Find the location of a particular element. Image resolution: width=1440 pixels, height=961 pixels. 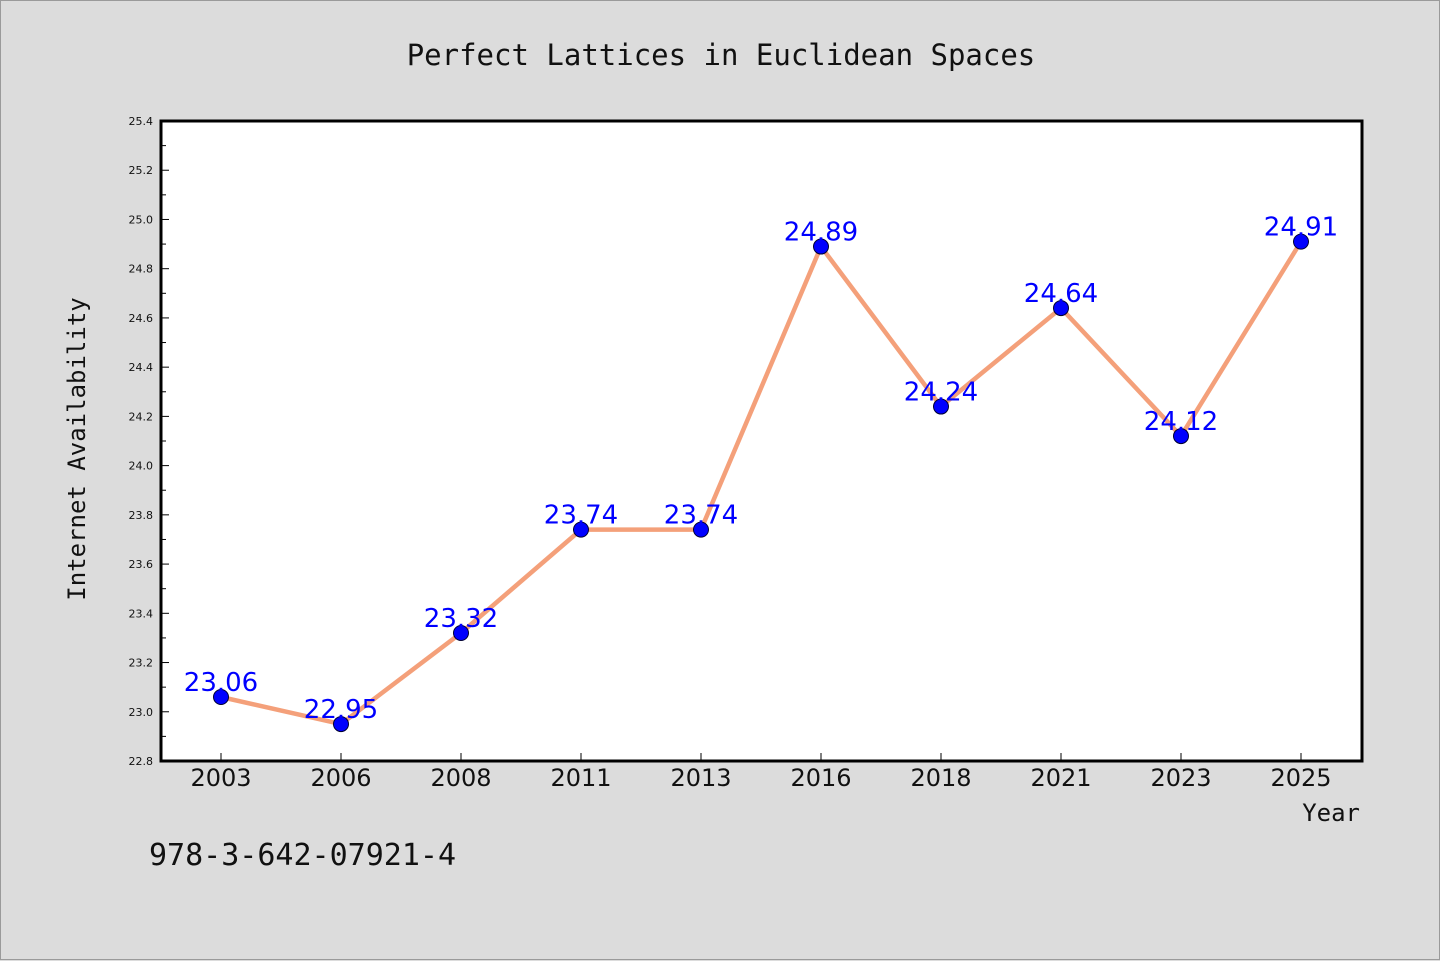

x-tick-label: 2003 is located at coordinates (220, 778).